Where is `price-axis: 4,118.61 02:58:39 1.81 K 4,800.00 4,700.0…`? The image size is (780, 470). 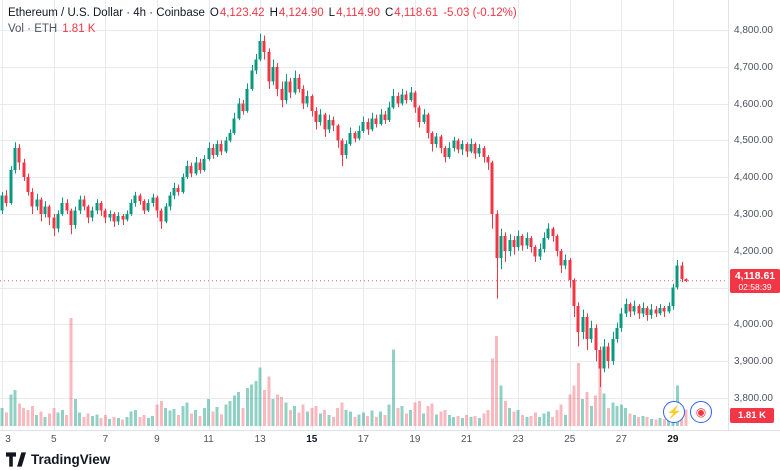
price-axis: 4,118.61 02:58:39 1.81 K 4,800.00 4,700.0… is located at coordinates (754, 215).